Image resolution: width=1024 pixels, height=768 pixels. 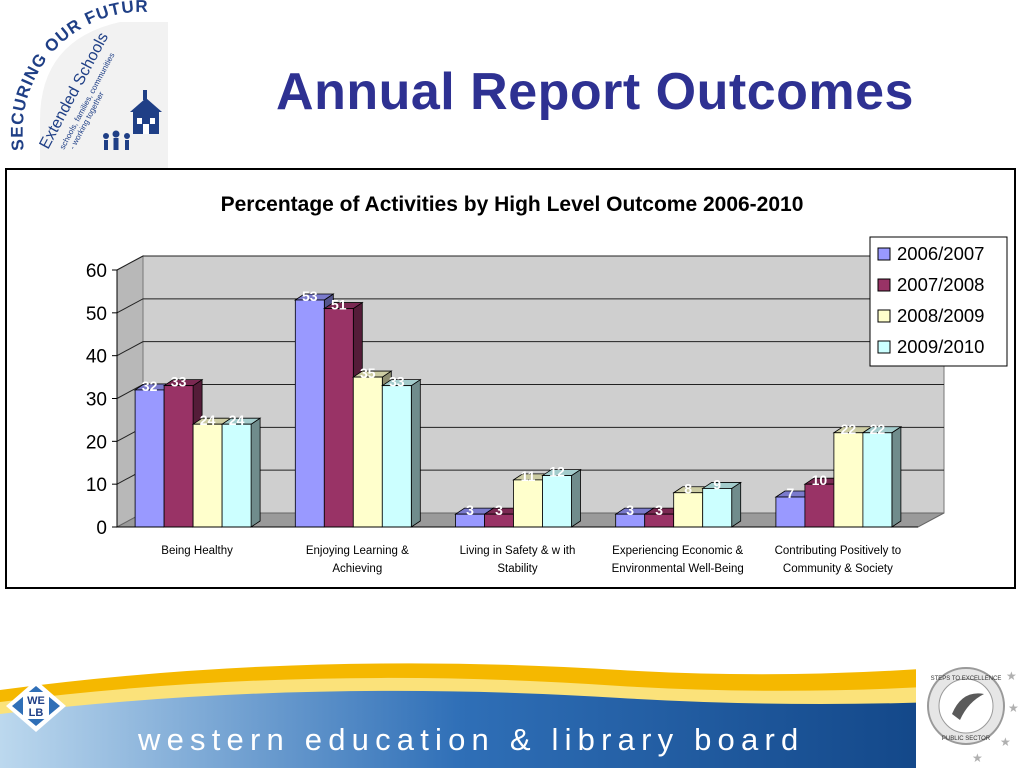 I want to click on x-tick-label: Achieving, so click(x=357, y=569).